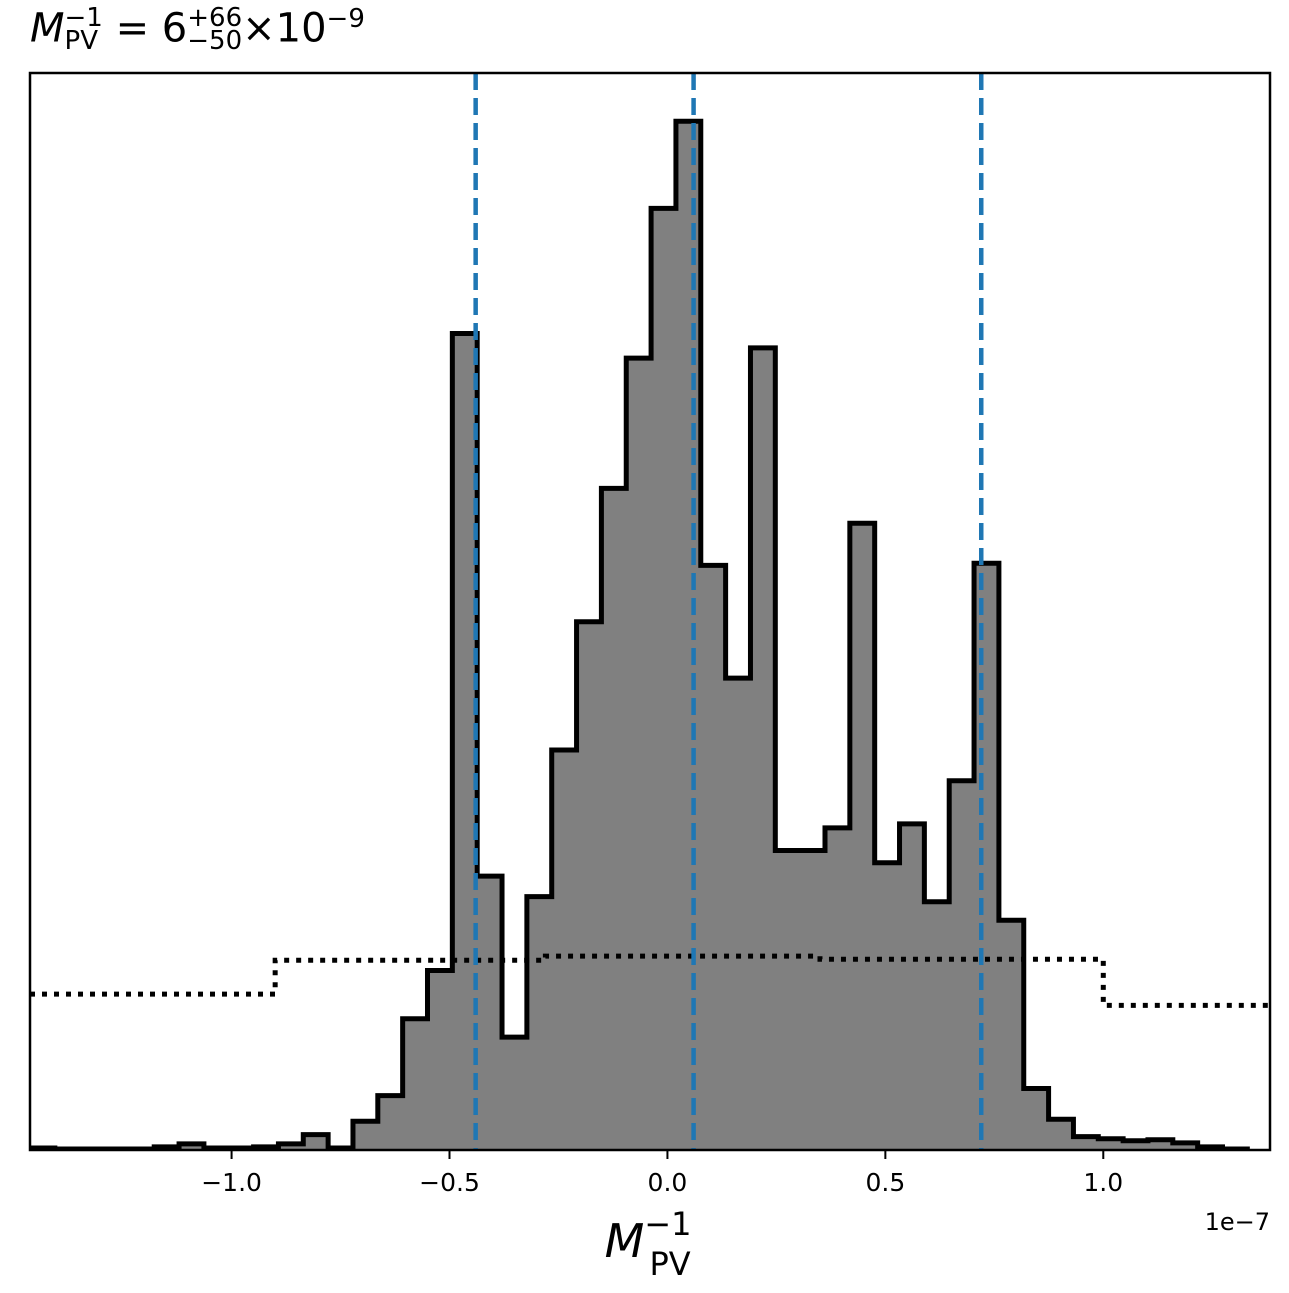 The height and width of the screenshot is (1293, 1289). What do you see at coordinates (648, 1244) in the screenshot?
I see `x-axis-label: M−1 PV` at bounding box center [648, 1244].